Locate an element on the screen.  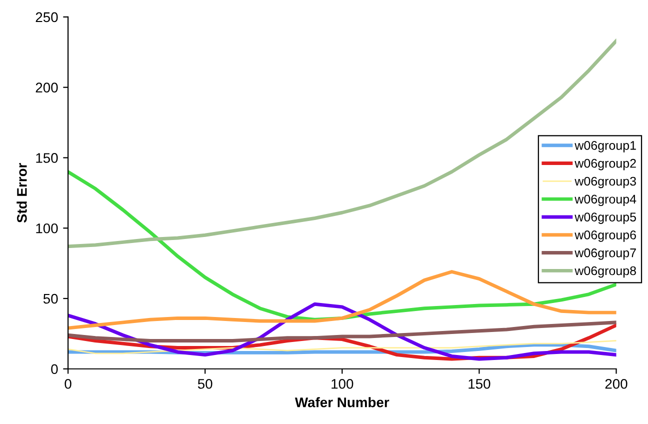
legend-label: w06group6 is located at coordinates (605, 236).